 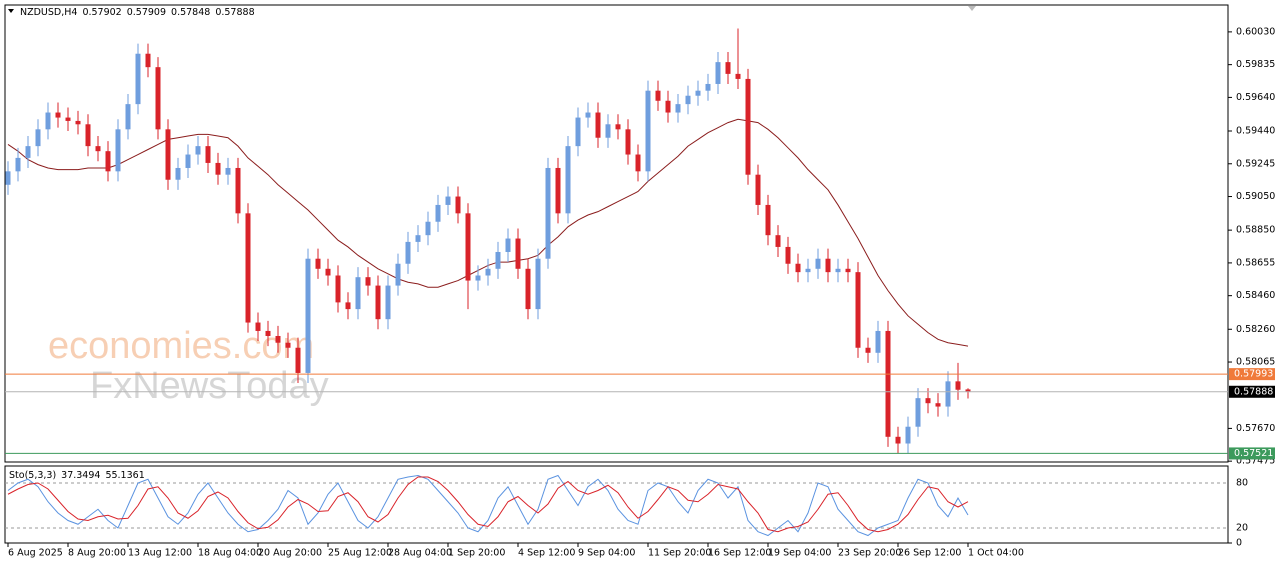 I want to click on x-tick-label: 28 Aug 04:00, so click(x=420, y=553).